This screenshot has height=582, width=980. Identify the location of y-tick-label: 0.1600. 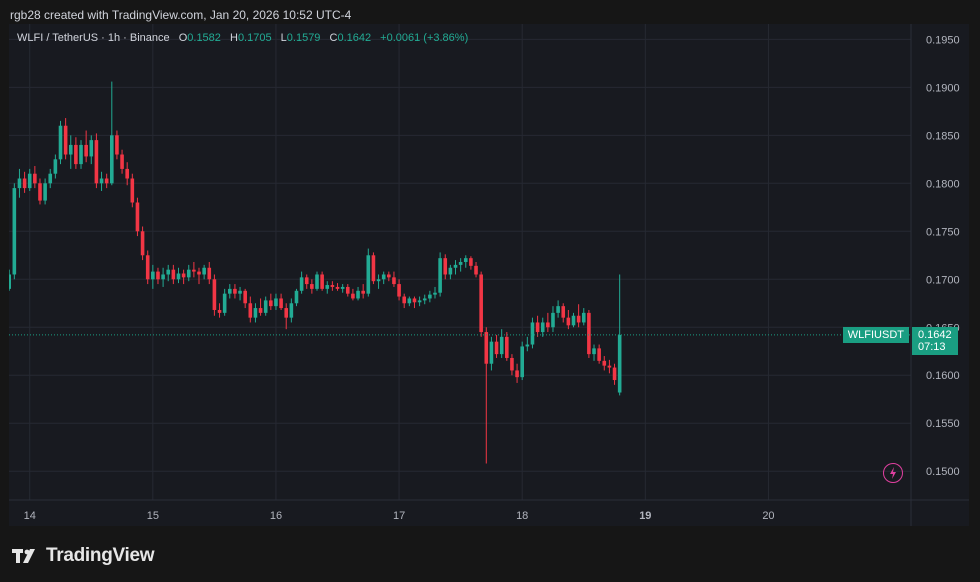
(943, 376).